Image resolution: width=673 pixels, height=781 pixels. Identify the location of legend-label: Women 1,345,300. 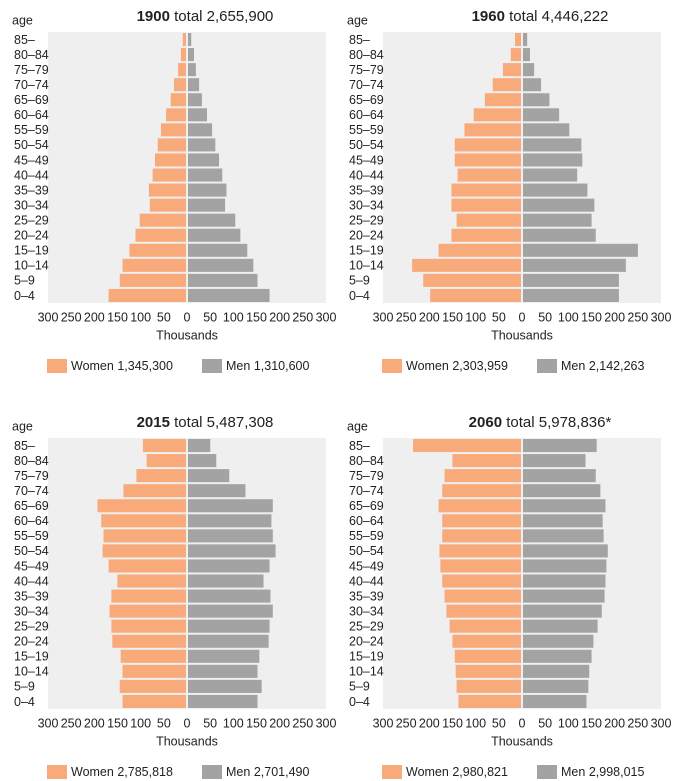
(122, 366).